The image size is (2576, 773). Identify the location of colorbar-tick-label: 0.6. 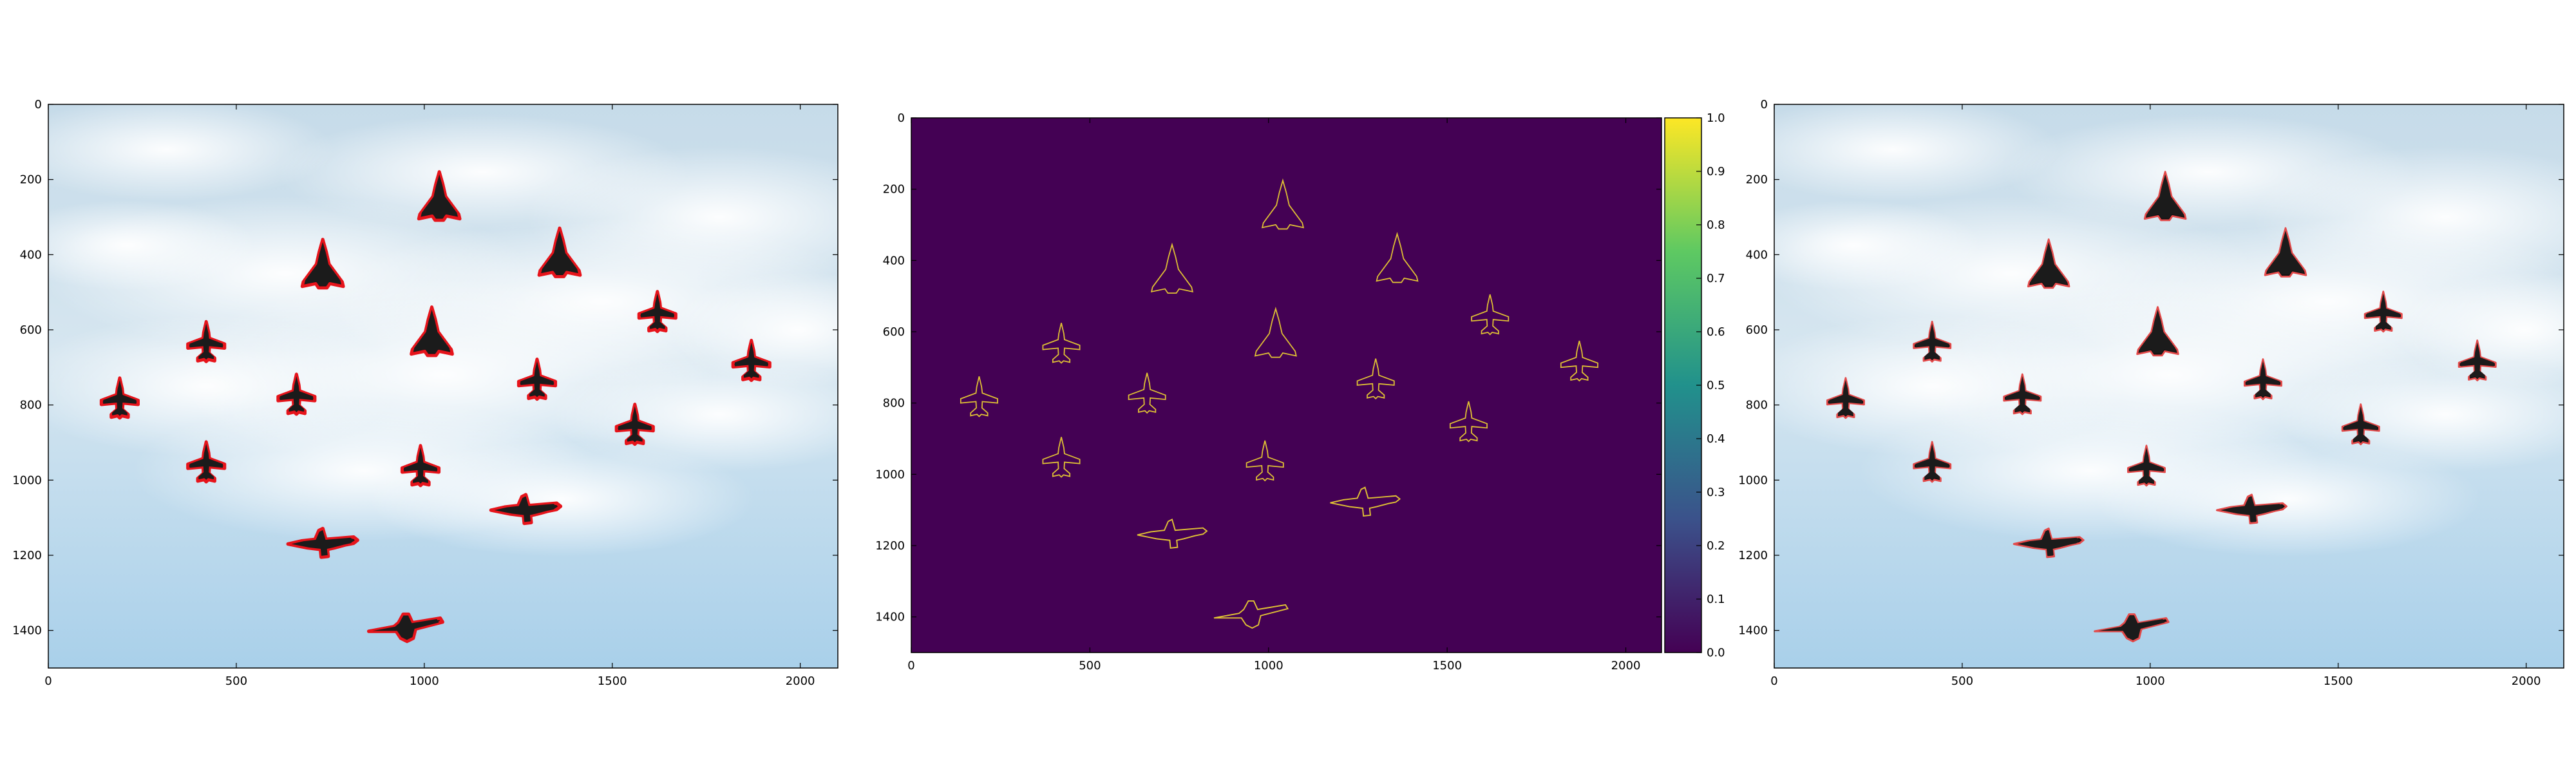
(1716, 332).